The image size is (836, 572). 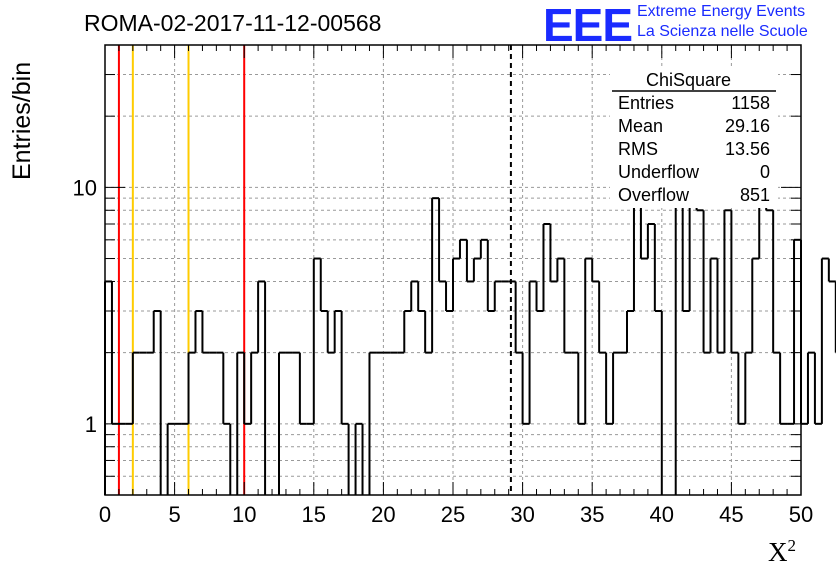 I want to click on stat-overflow-value: 851, so click(x=754, y=195).